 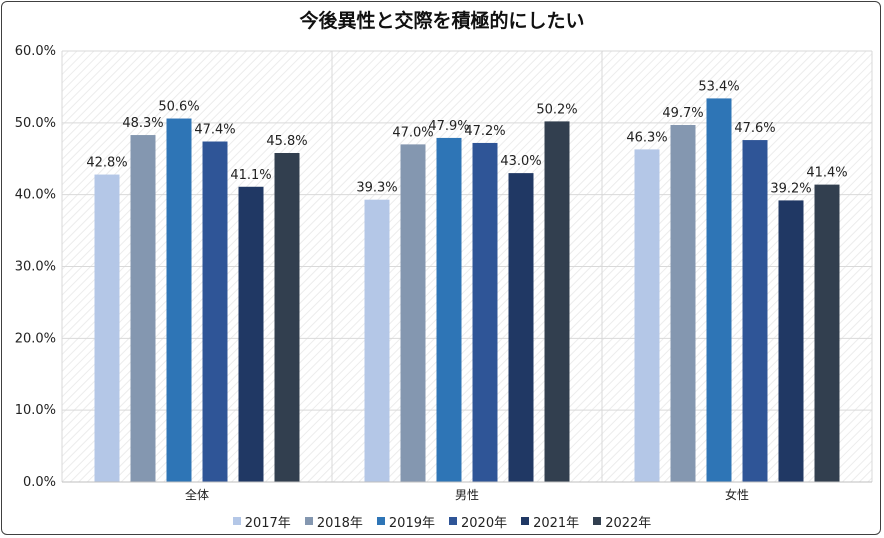 What do you see at coordinates (267, 523) in the screenshot?
I see `legend-label: 2017年` at bounding box center [267, 523].